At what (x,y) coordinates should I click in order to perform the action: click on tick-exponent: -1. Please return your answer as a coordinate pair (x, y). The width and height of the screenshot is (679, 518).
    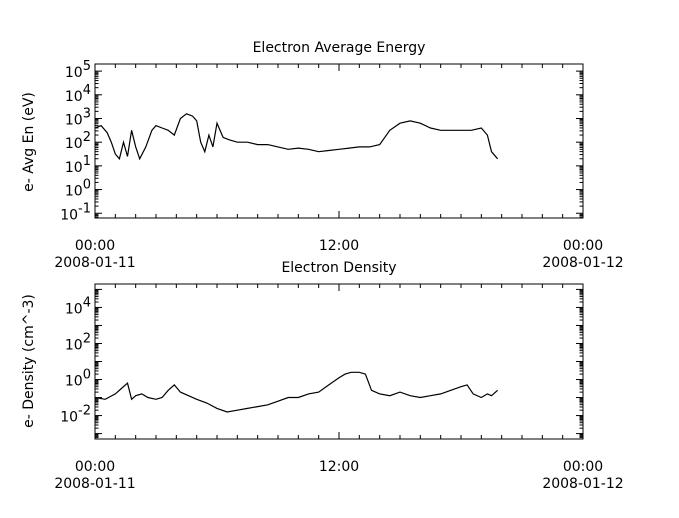
    Looking at the image, I should click on (84, 208).